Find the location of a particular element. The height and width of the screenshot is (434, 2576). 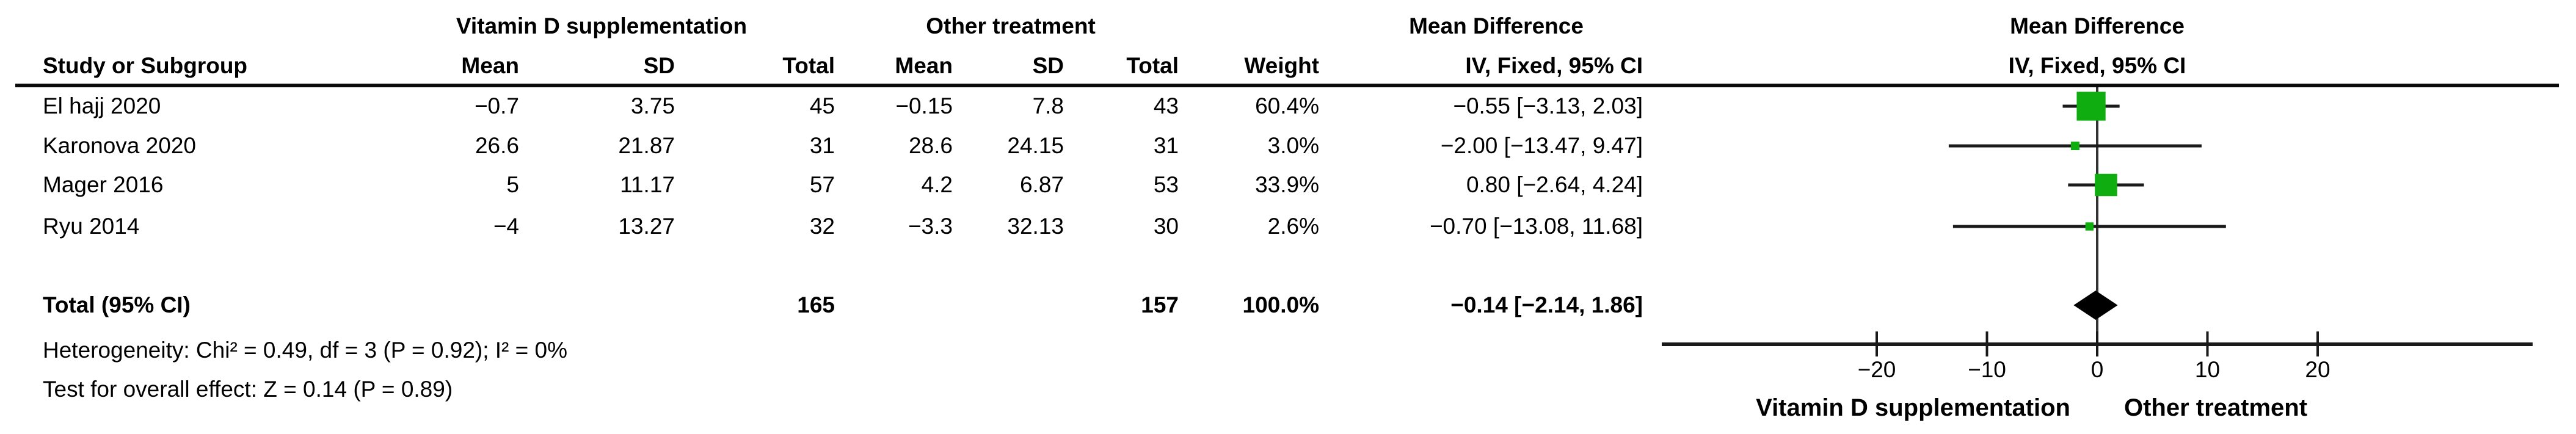

ot-mean-cell: −0.15 is located at coordinates (924, 106).